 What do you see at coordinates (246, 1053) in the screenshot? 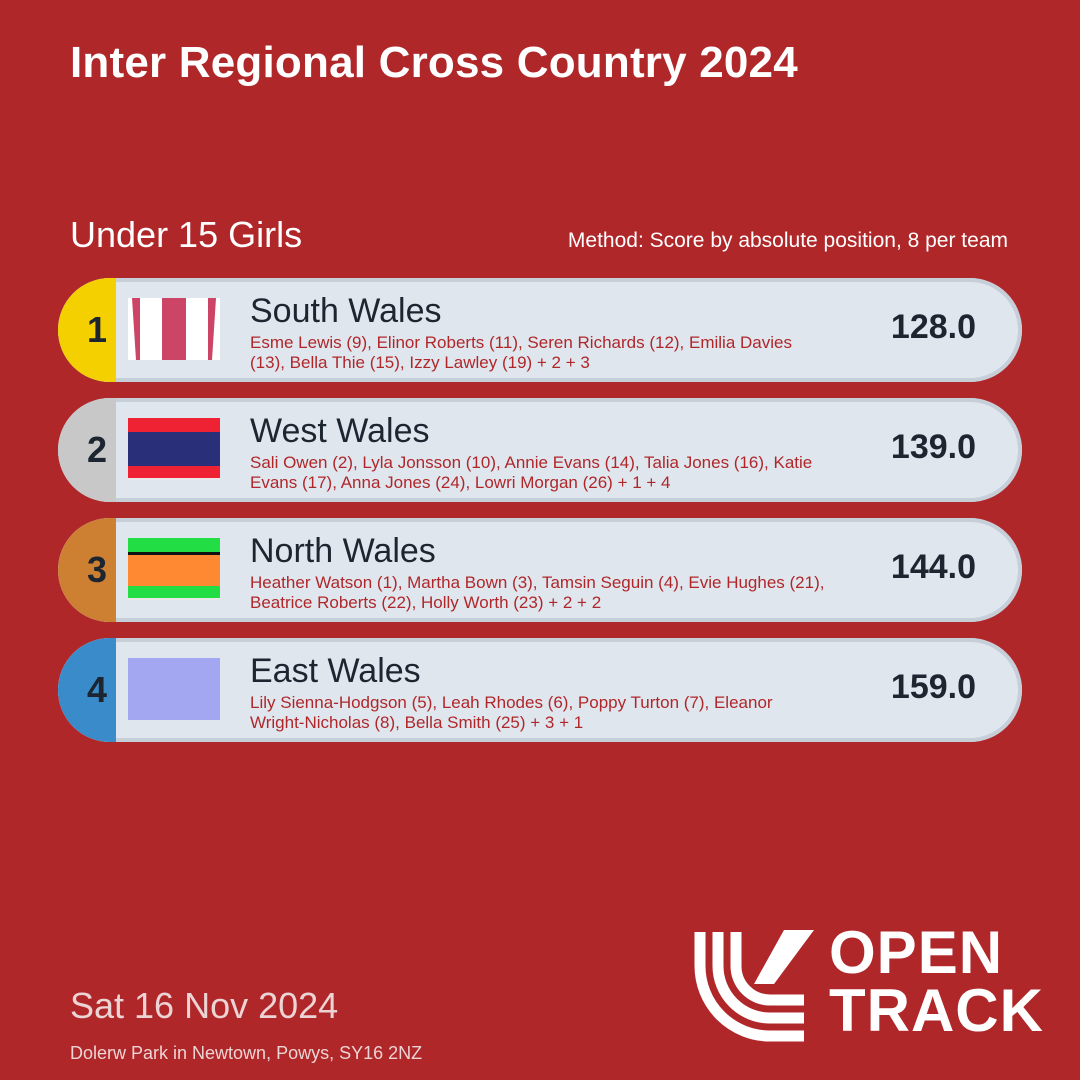
I see `venue-address: Dolerw Park in Newtown, Powys, SY16 2NZ` at bounding box center [246, 1053].